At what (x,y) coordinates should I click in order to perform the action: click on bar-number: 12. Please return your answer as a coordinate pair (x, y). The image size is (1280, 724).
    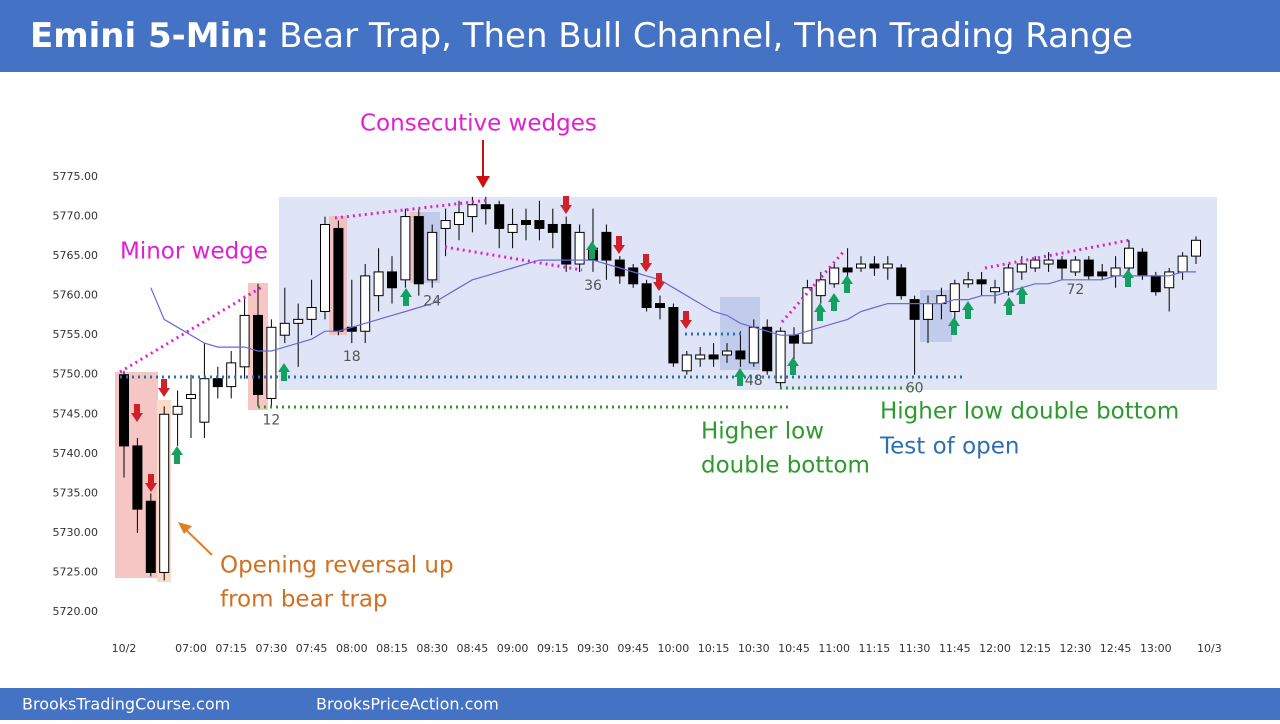
    Looking at the image, I should click on (271, 420).